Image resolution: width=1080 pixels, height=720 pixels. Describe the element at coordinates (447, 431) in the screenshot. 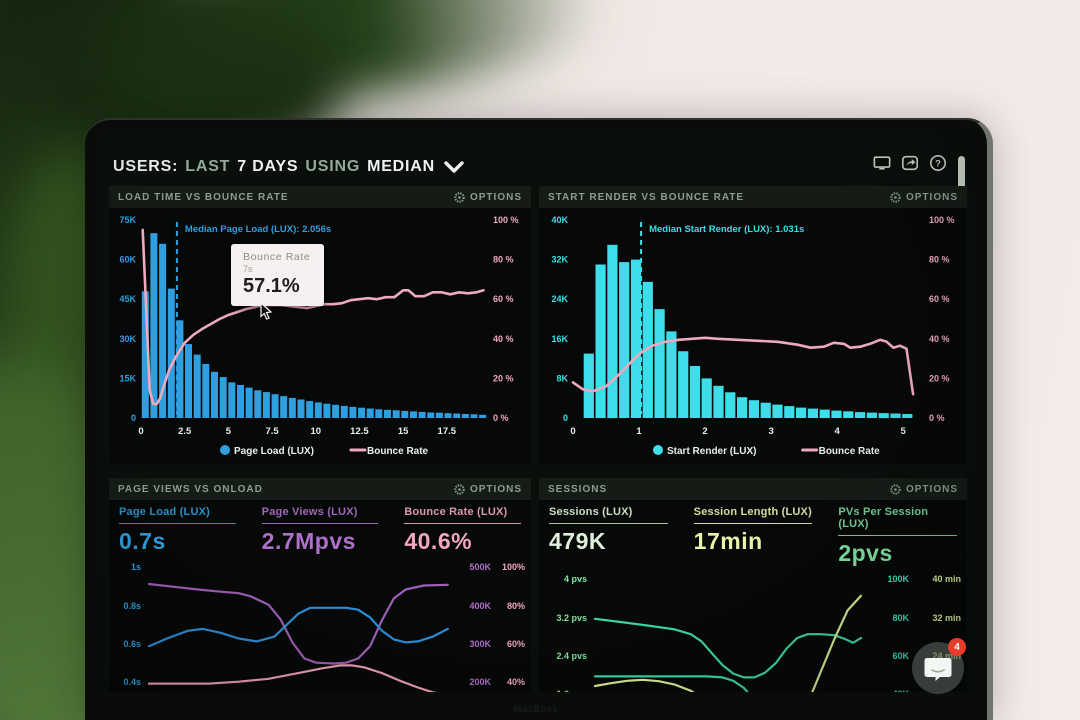

I see `svg-text: 17.5` at that location.